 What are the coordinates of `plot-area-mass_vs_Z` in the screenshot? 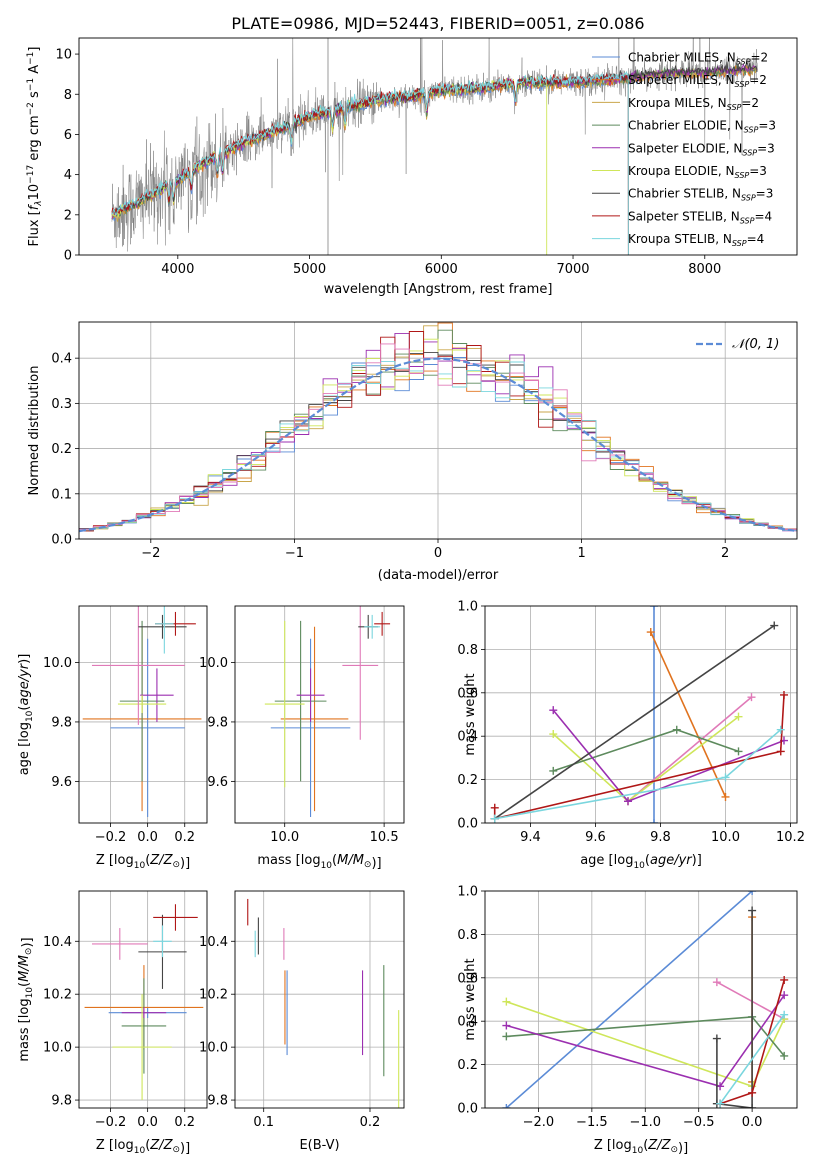 It's located at (144, 1002).